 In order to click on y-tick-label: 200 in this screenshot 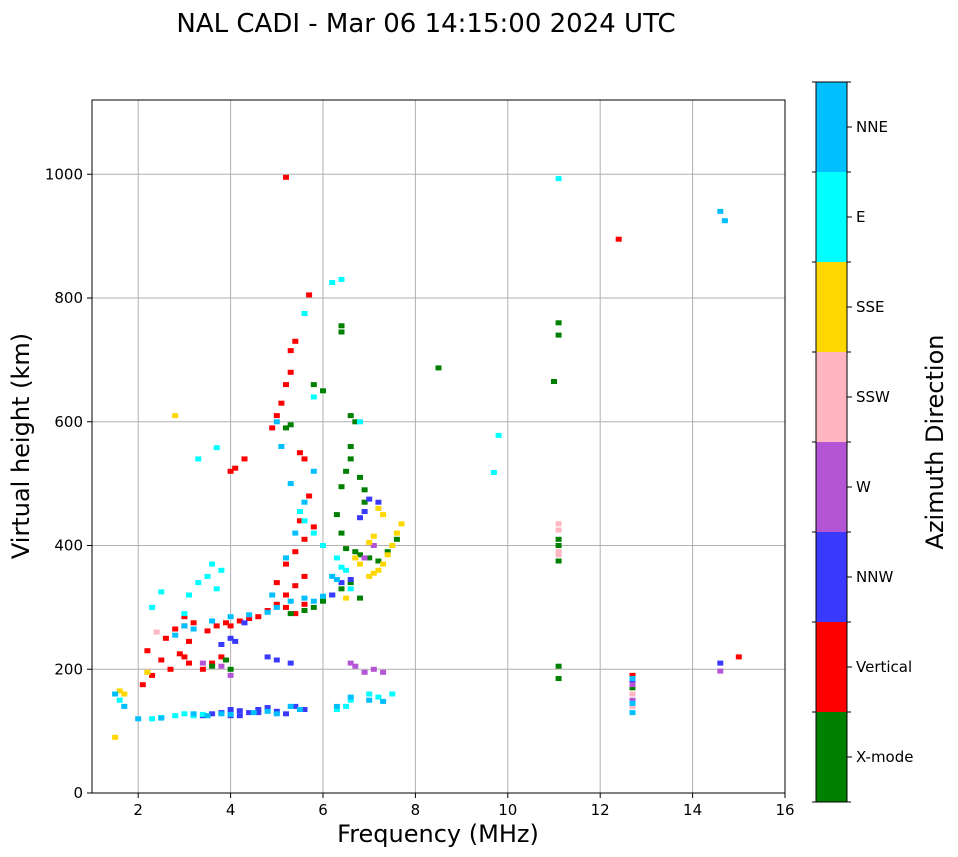, I will do `click(68, 669)`.